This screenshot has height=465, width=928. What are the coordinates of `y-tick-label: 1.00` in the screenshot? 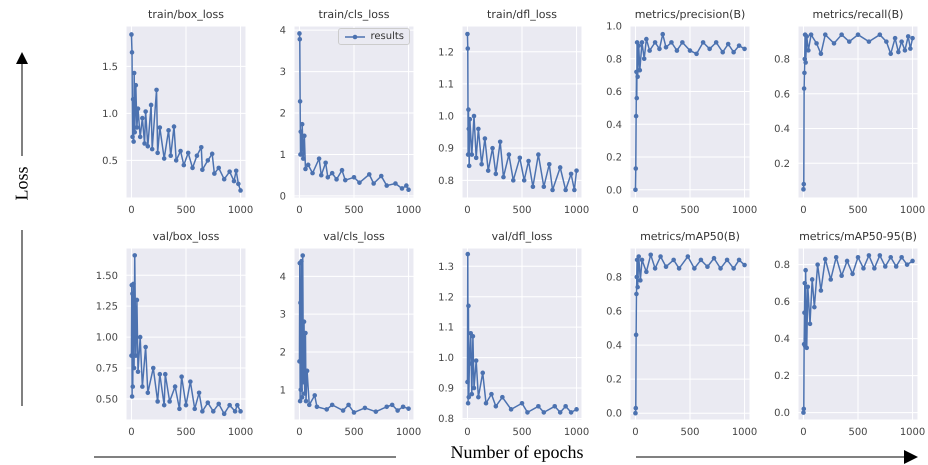 It's located at (107, 338).